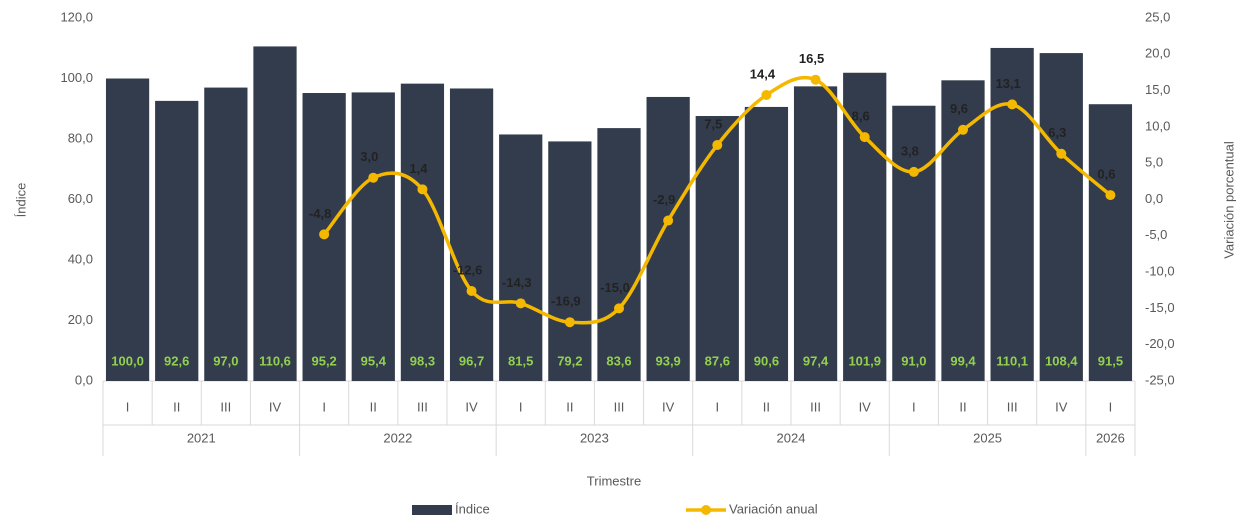 This screenshot has height=524, width=1244. I want to click on line-value-label: -4,8, so click(320, 213).